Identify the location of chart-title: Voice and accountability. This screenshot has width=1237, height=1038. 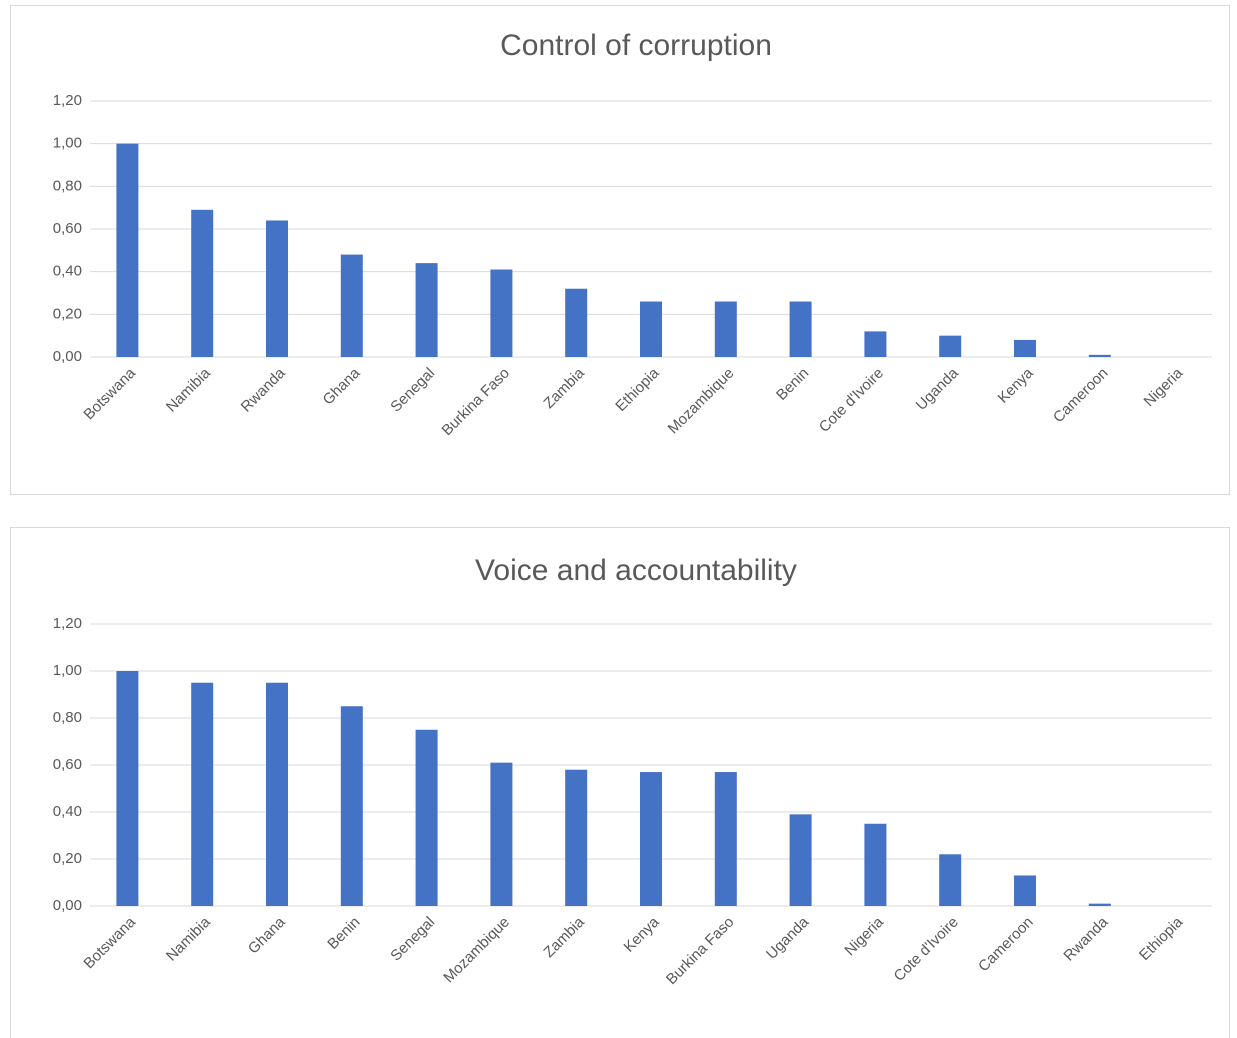
(636, 570).